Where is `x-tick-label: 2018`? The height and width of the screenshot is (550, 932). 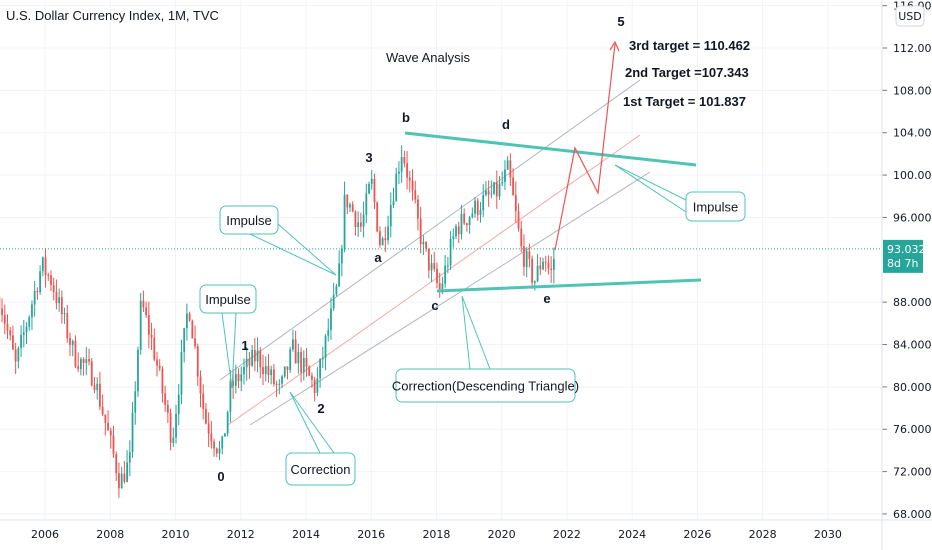
x-tick-label: 2018 is located at coordinates (436, 534).